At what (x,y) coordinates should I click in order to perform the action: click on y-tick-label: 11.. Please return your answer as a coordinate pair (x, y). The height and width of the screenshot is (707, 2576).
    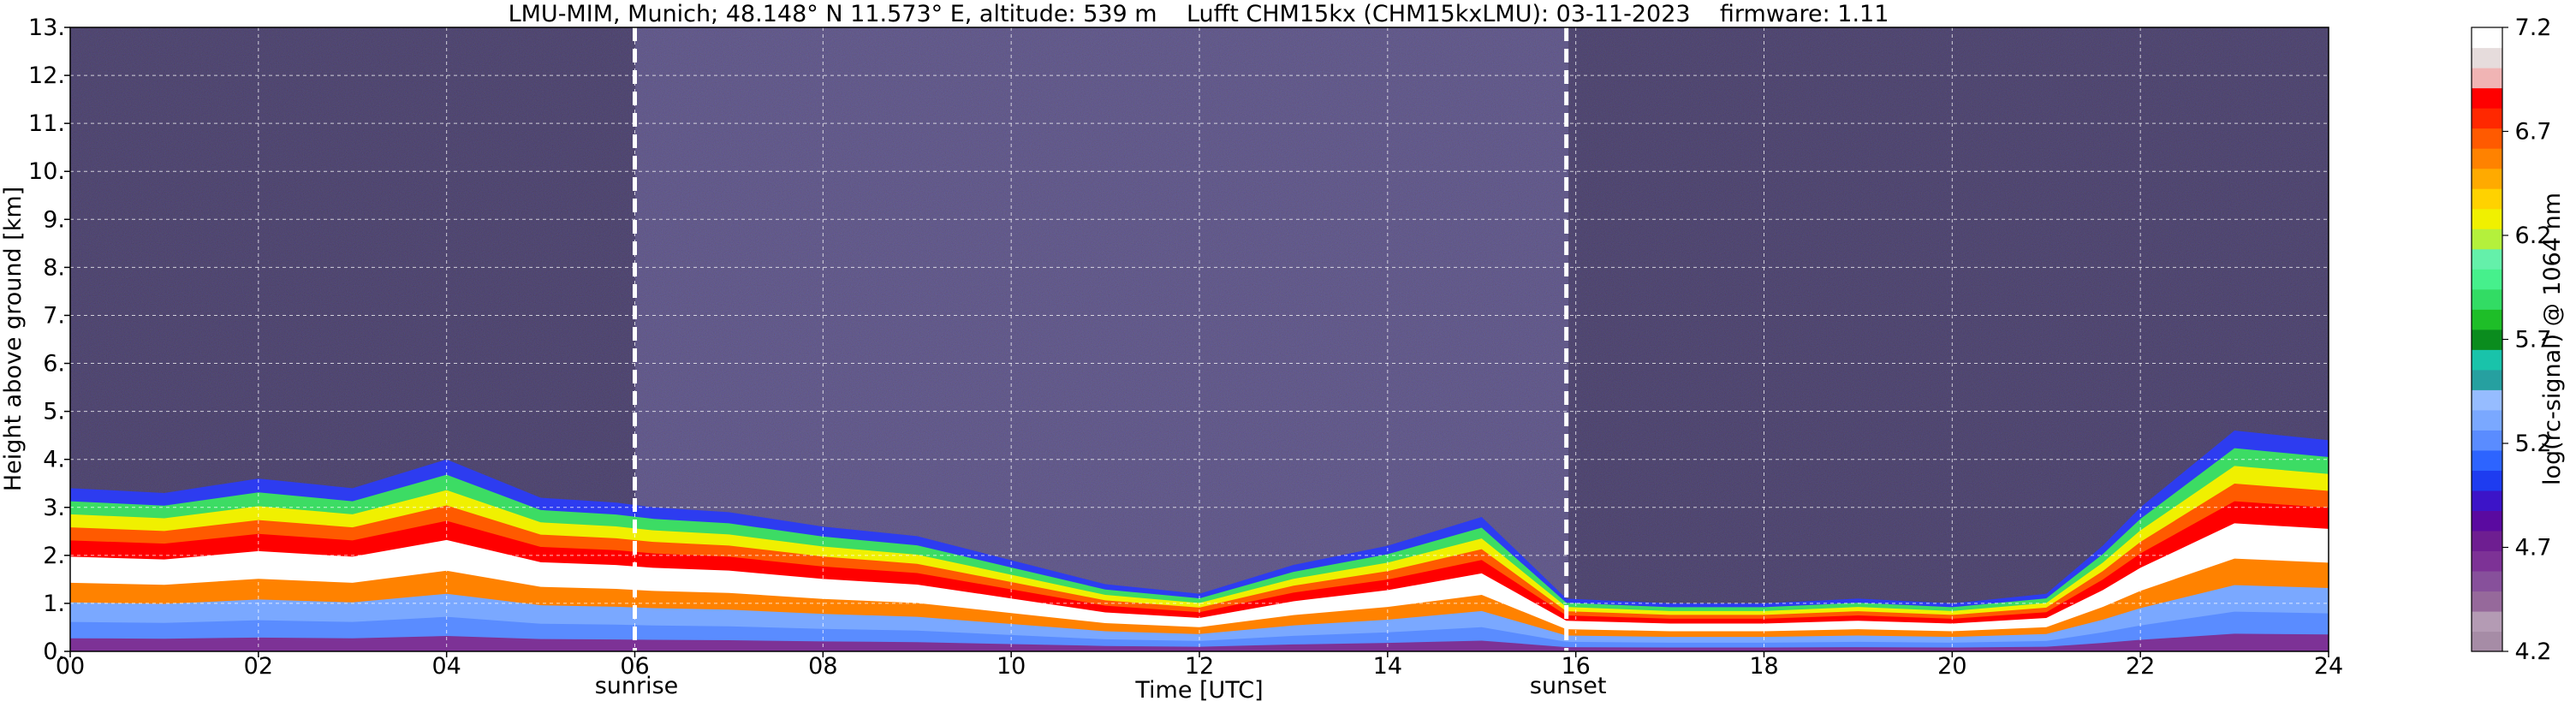
    Looking at the image, I should click on (46, 123).